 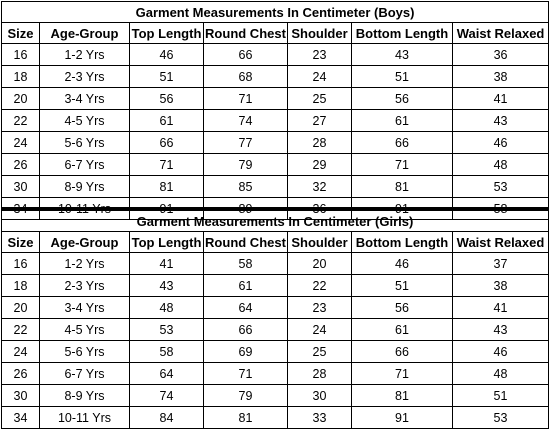 I want to click on table-cell: 85, so click(x=245, y=186).